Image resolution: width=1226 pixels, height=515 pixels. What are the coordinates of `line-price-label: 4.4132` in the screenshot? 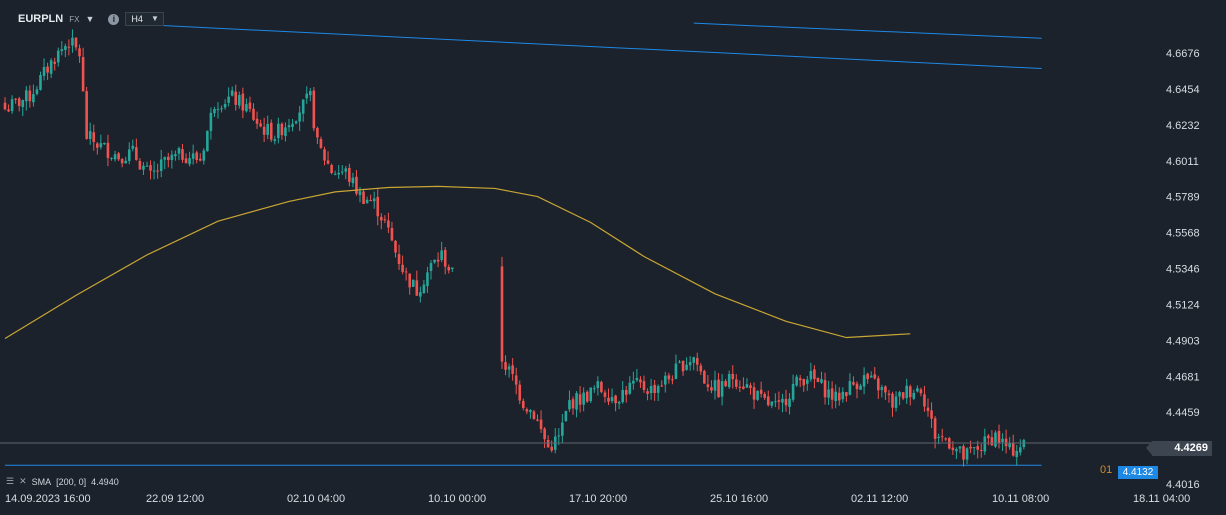 It's located at (1138, 472).